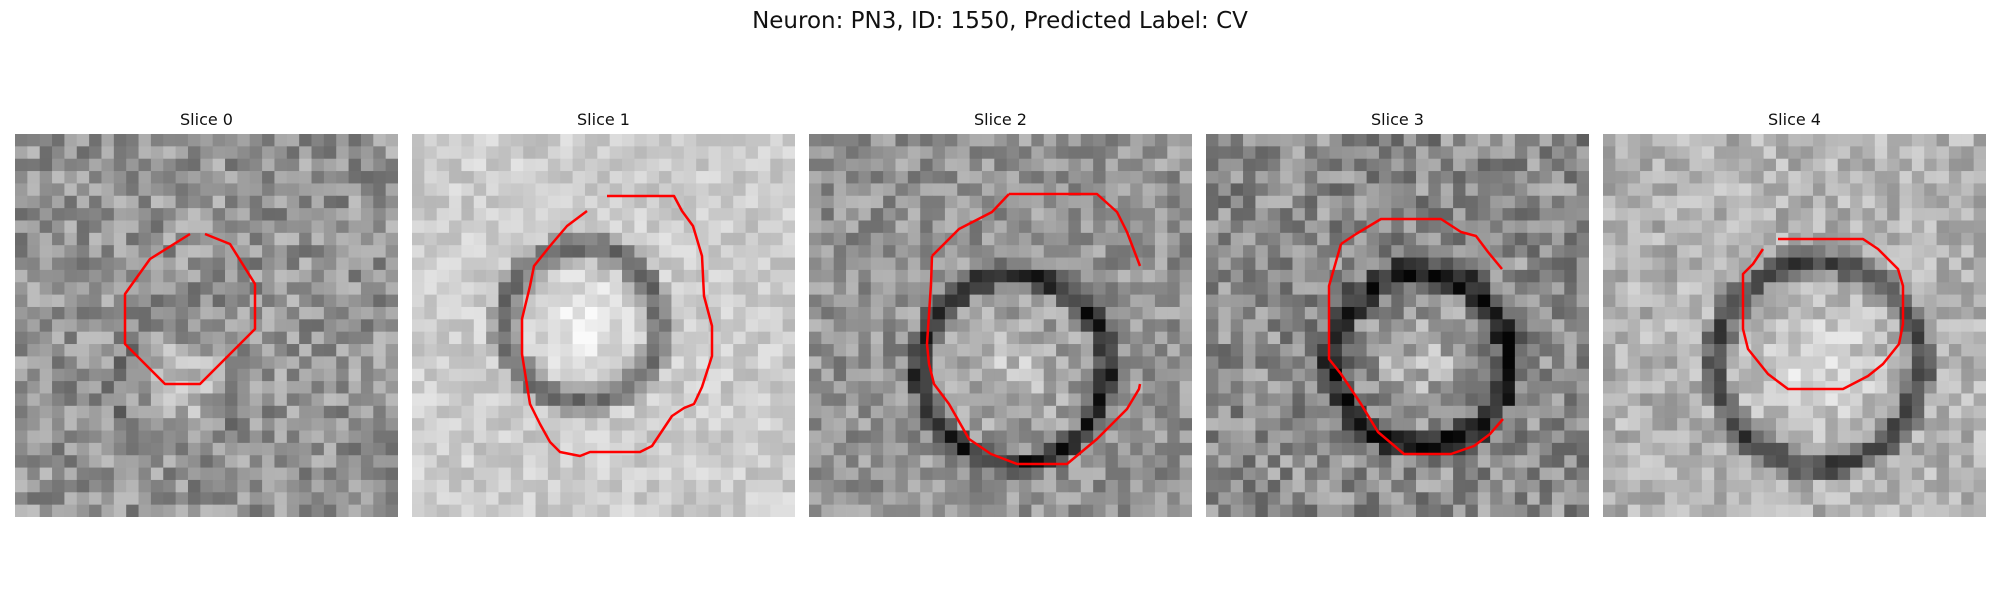 The image size is (2000, 600). I want to click on slice-title-0: Slice 0, so click(206, 119).